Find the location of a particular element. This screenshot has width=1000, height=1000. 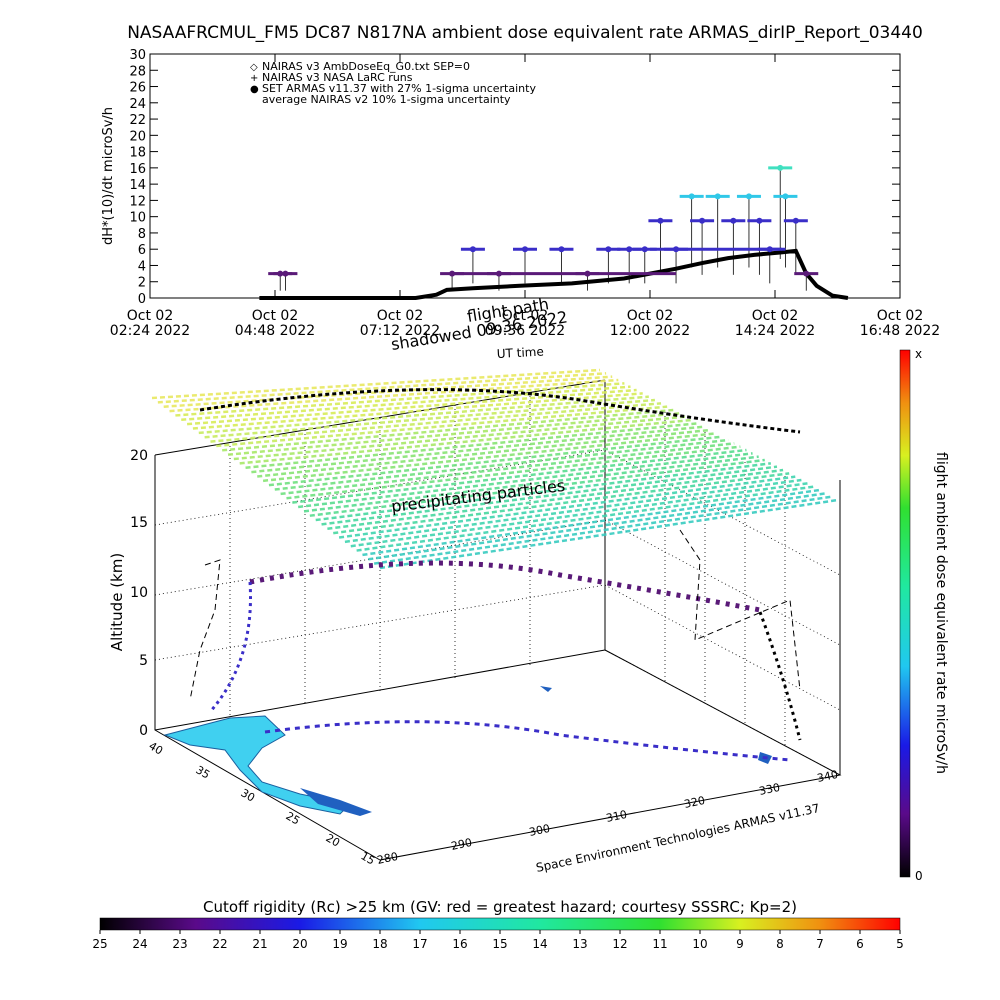

lon-tick: 330 is located at coordinates (769, 789).